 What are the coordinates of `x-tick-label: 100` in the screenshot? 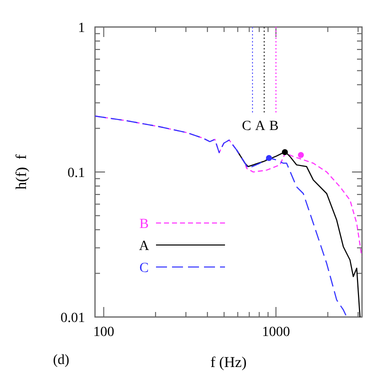 It's located at (103, 332).